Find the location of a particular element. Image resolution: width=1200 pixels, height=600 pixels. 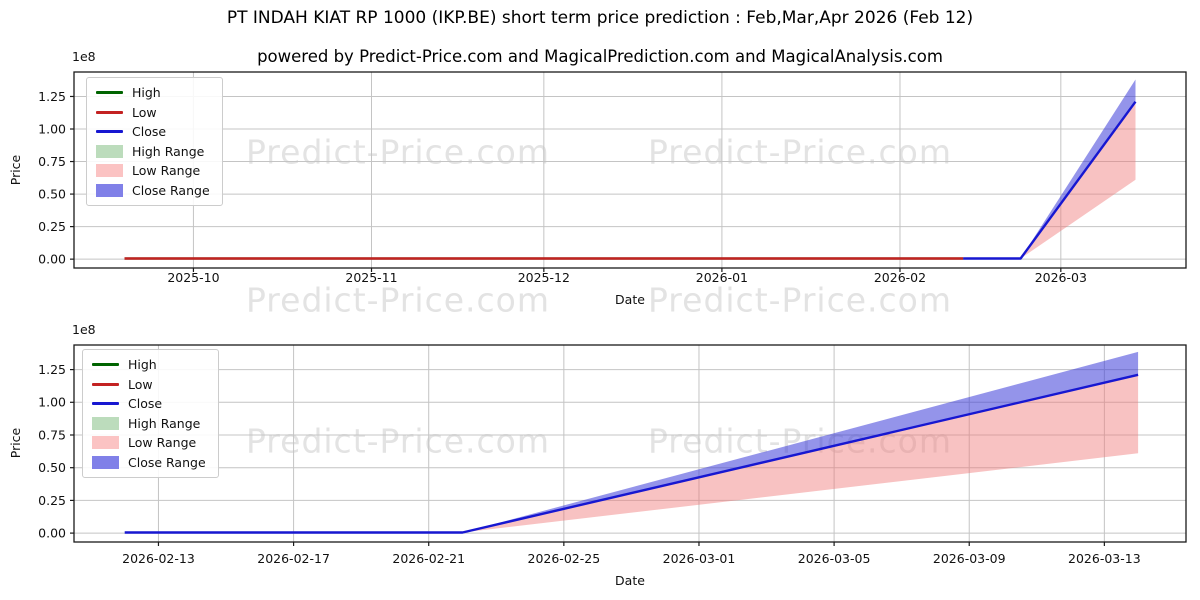

xtick-label: 2025-11 is located at coordinates (371, 277).